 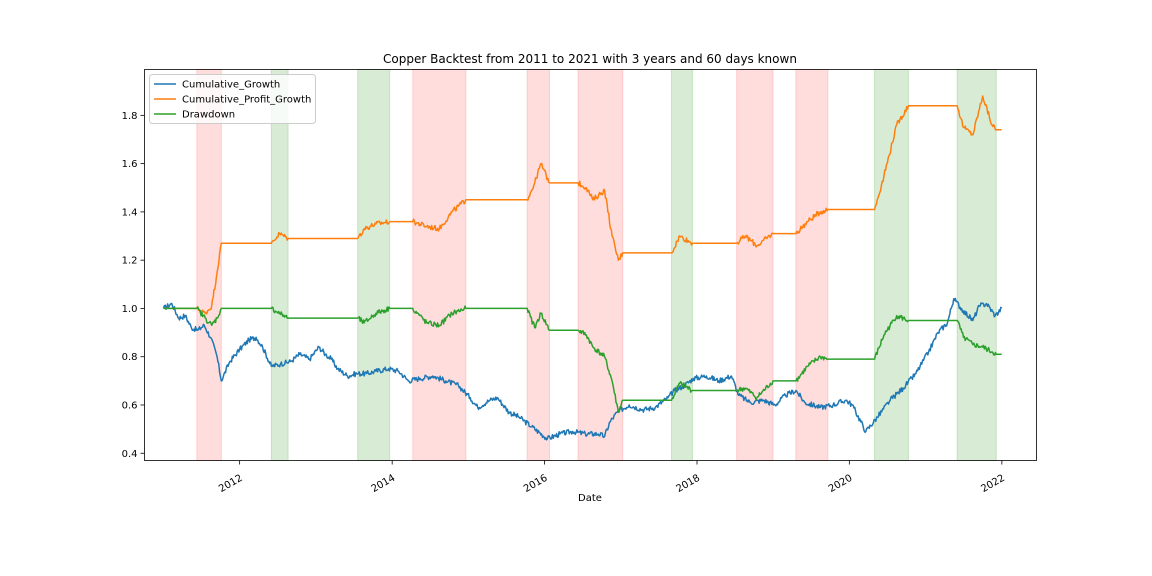 What do you see at coordinates (130, 212) in the screenshot?
I see `y-tick-label: 1.4` at bounding box center [130, 212].